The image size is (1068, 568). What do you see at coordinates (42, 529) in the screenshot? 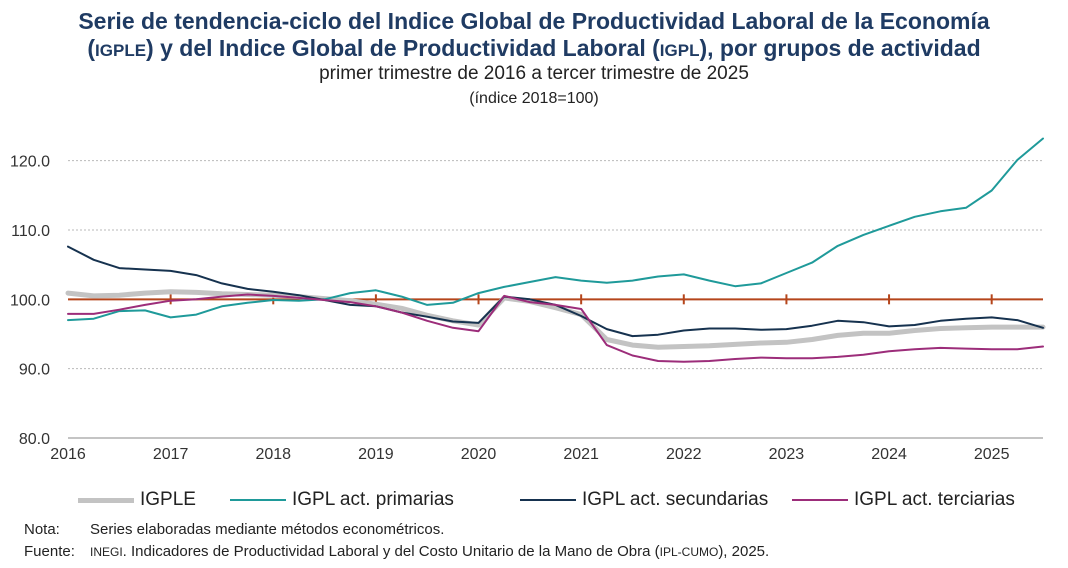
I see `note-label: Nota:` at bounding box center [42, 529].